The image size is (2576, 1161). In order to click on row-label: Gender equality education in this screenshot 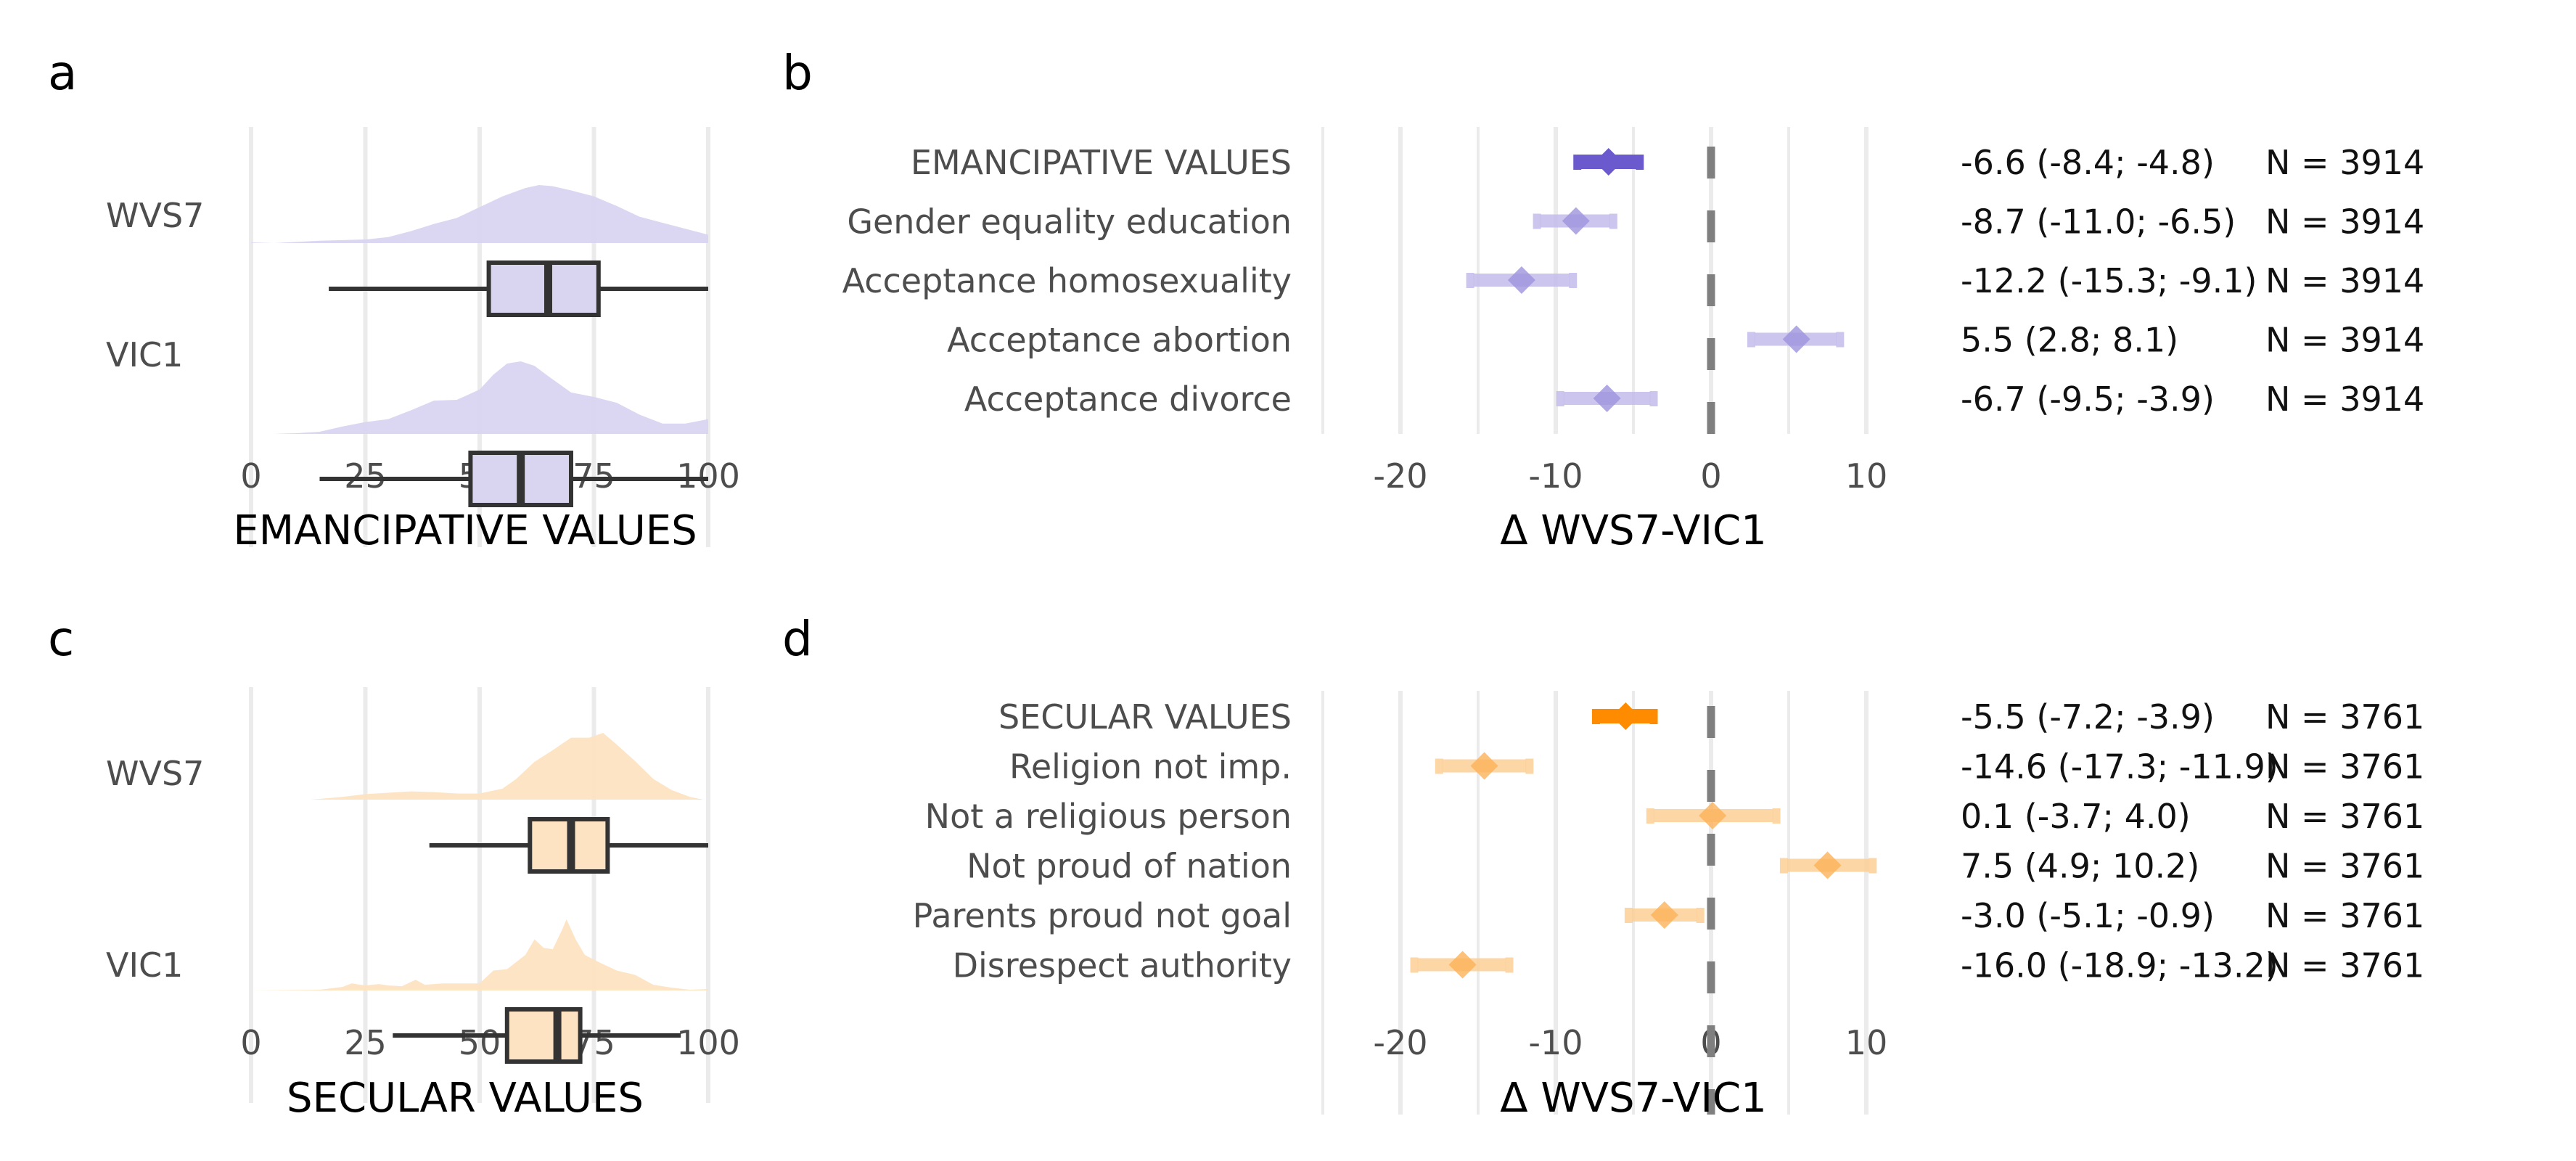, I will do `click(1069, 222)`.